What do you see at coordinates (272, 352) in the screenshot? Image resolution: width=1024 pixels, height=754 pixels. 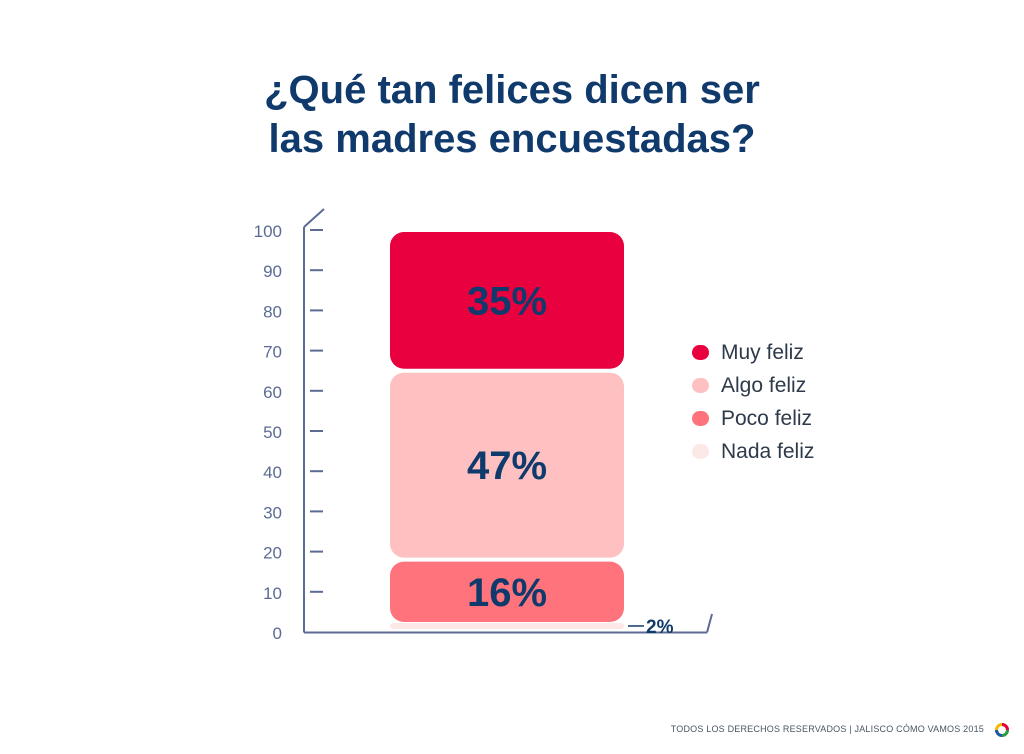 I see `y-tick-label: 70` at bounding box center [272, 352].